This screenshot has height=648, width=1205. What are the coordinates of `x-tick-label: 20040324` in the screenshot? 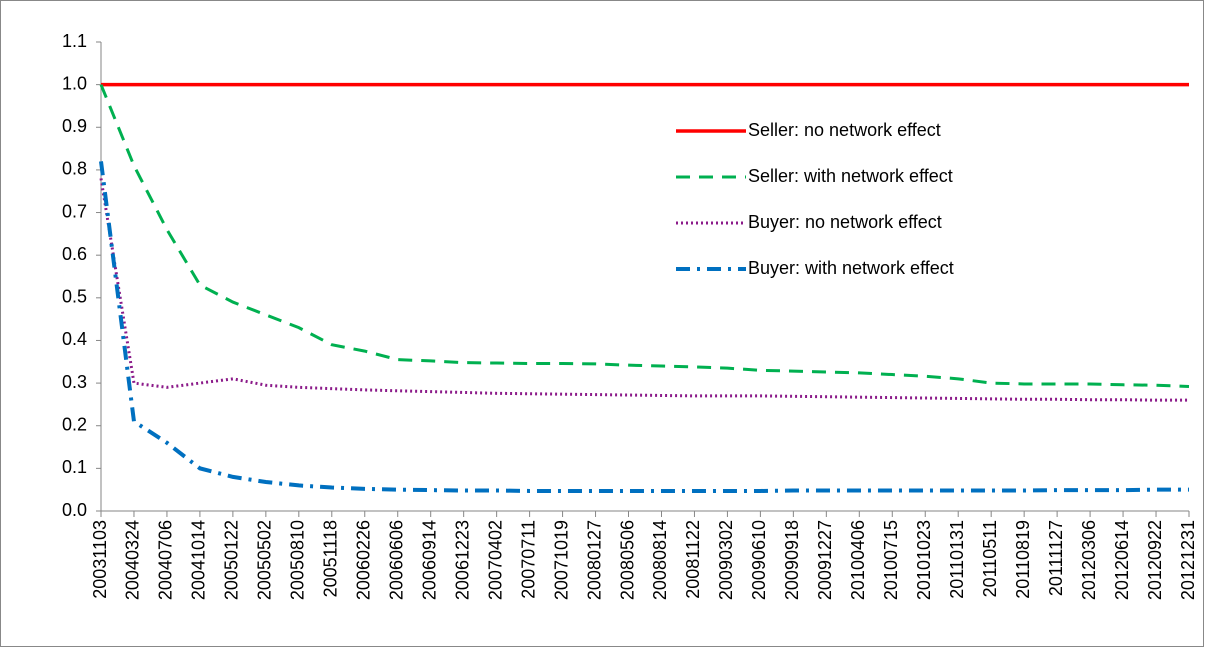 It's located at (133, 560).